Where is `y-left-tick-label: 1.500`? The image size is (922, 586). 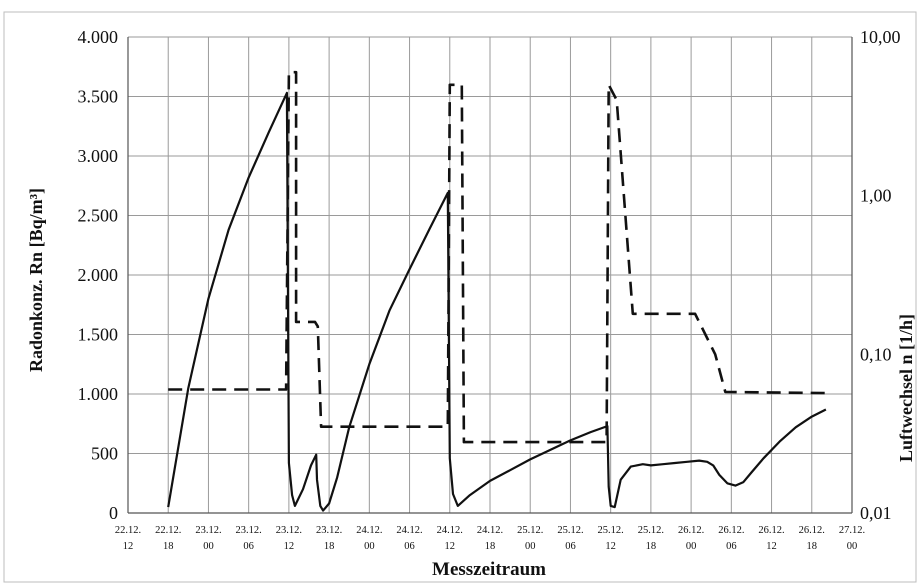 y-left-tick-label: 1.500 is located at coordinates (98, 335).